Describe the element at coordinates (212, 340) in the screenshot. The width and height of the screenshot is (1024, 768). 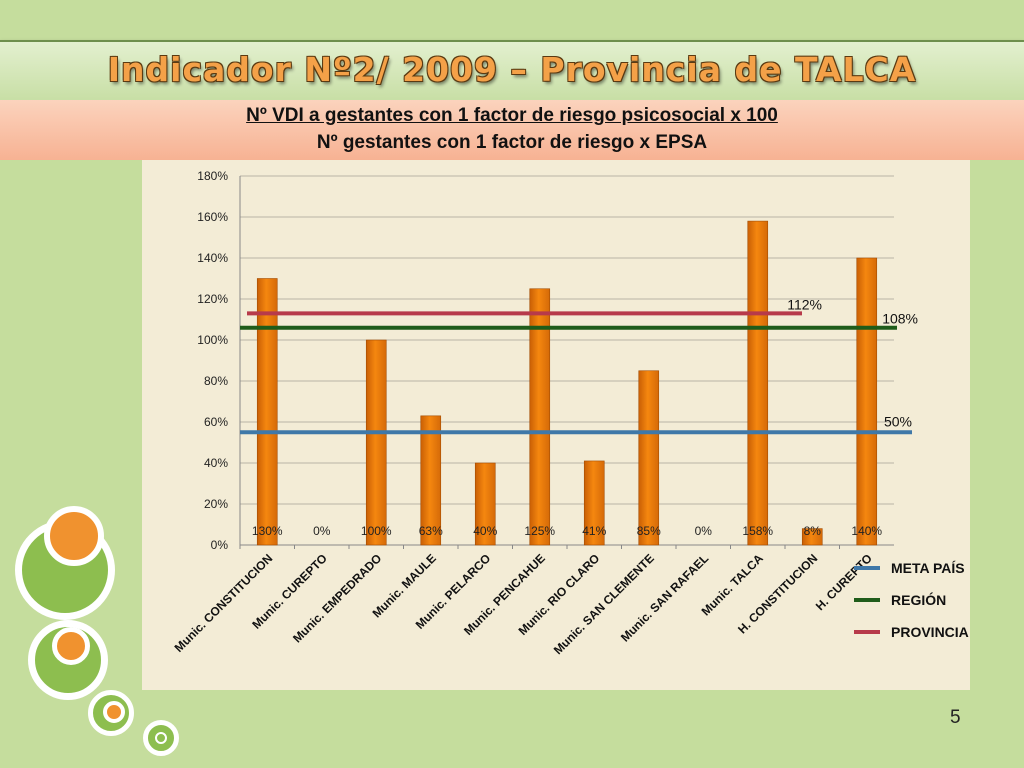
I see `y-tick-label: 100%` at that location.